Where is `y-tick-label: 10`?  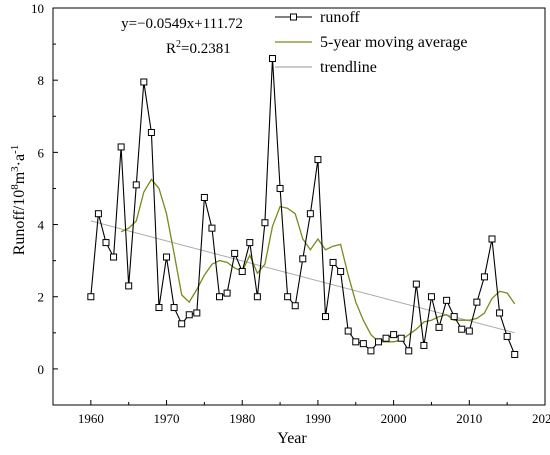
y-tick-label: 10 is located at coordinates (37, 8).